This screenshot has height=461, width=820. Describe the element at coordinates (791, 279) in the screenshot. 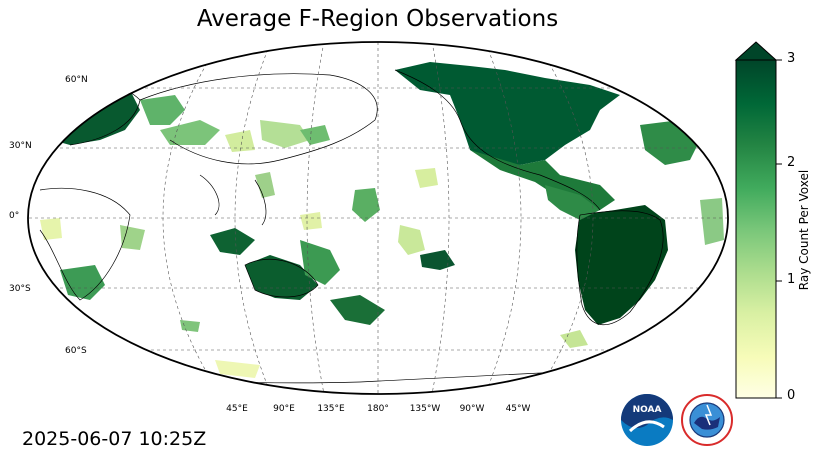

I see `colorbar-tick-1: 1` at that location.